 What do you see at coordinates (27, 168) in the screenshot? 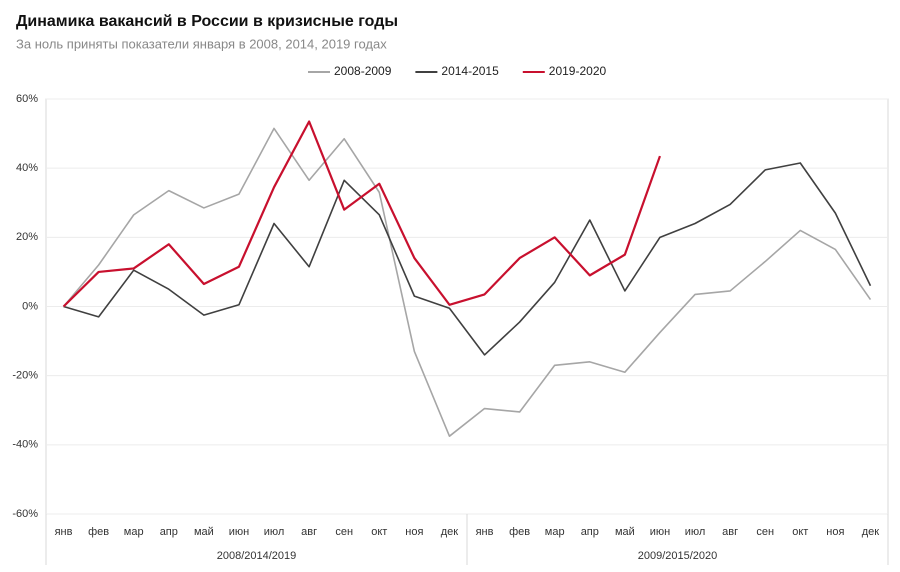
I see `y-tick-label: 40%` at bounding box center [27, 168].